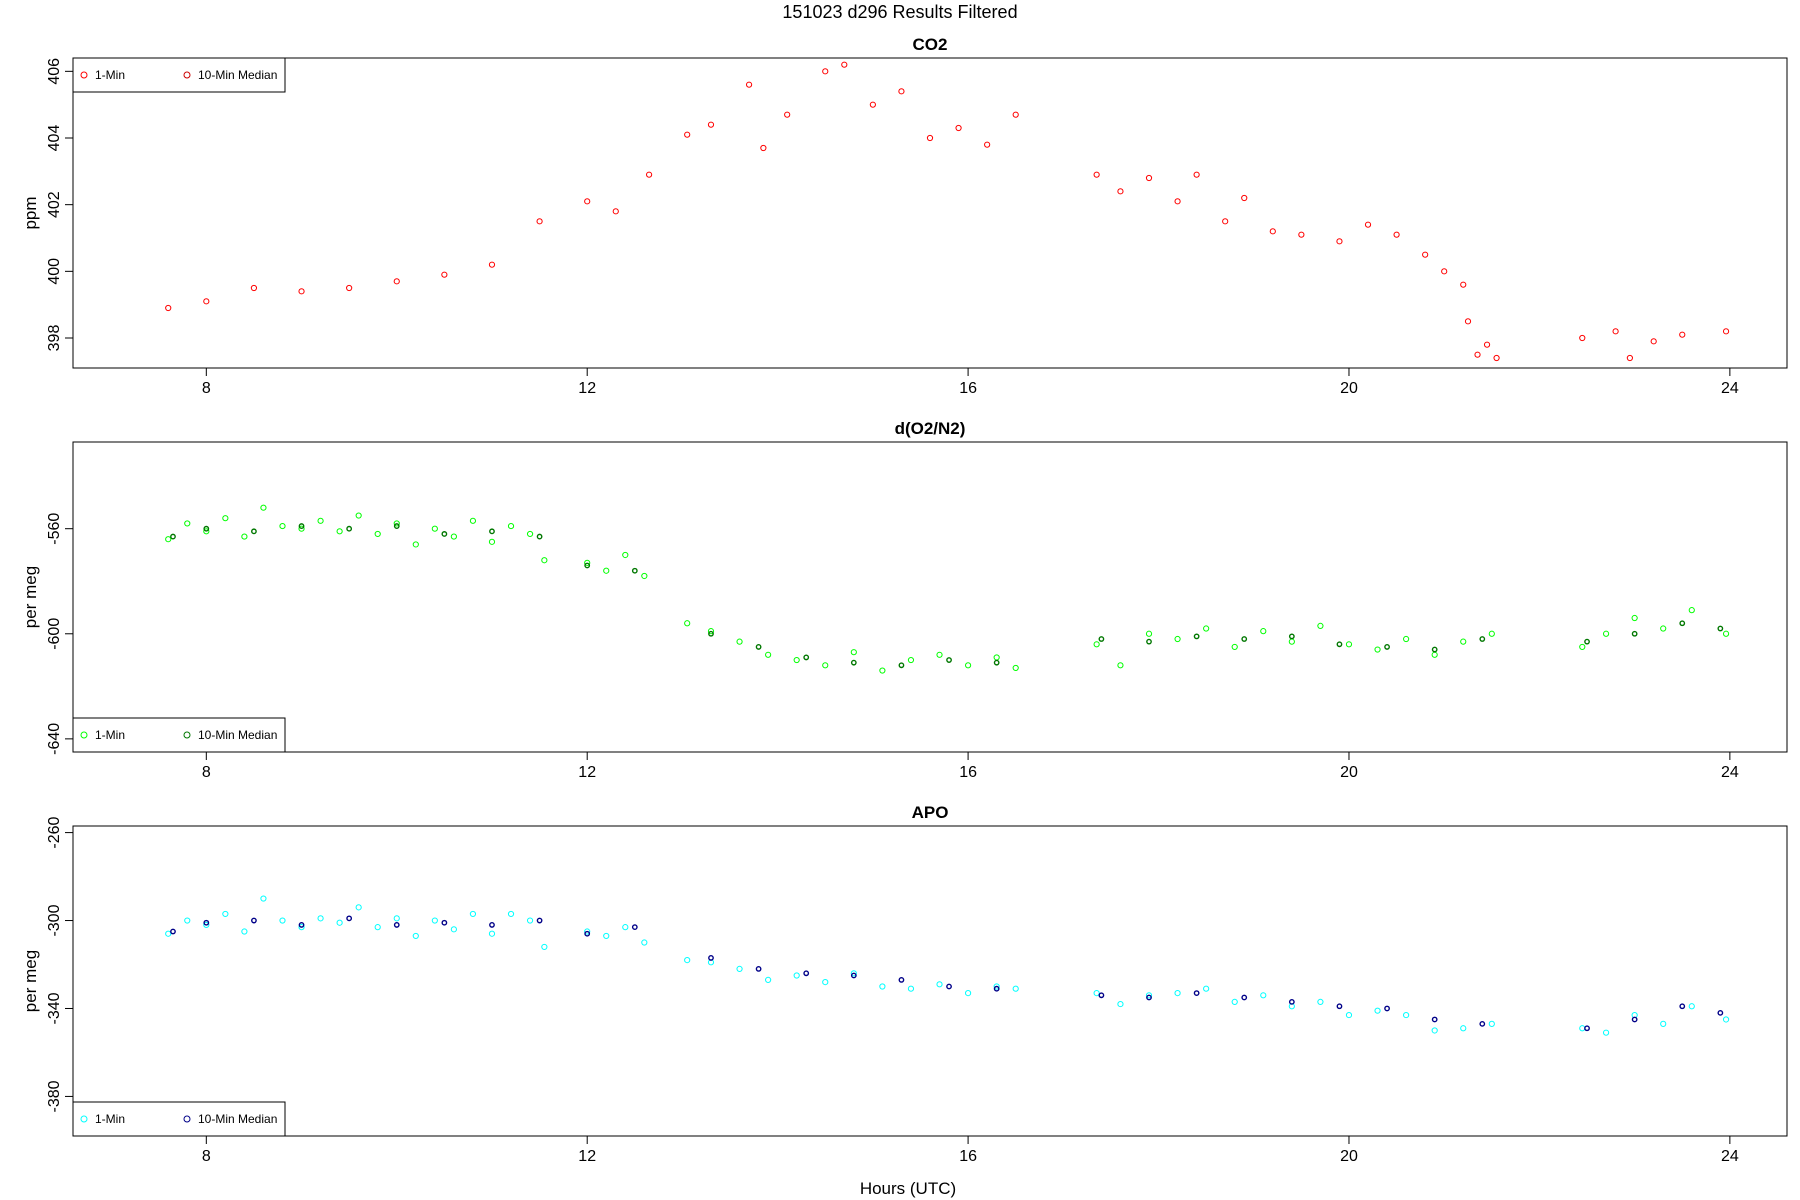  What do you see at coordinates (206, 388) in the screenshot?
I see `x-tick-label: 8` at bounding box center [206, 388].